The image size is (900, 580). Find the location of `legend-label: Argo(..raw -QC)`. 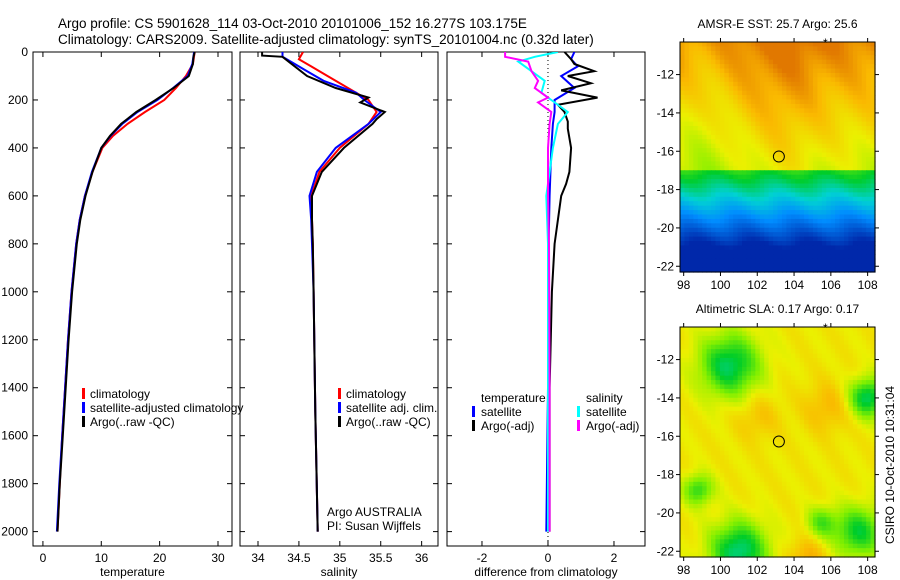

legend-label: Argo(..raw -QC) is located at coordinates (388, 422).